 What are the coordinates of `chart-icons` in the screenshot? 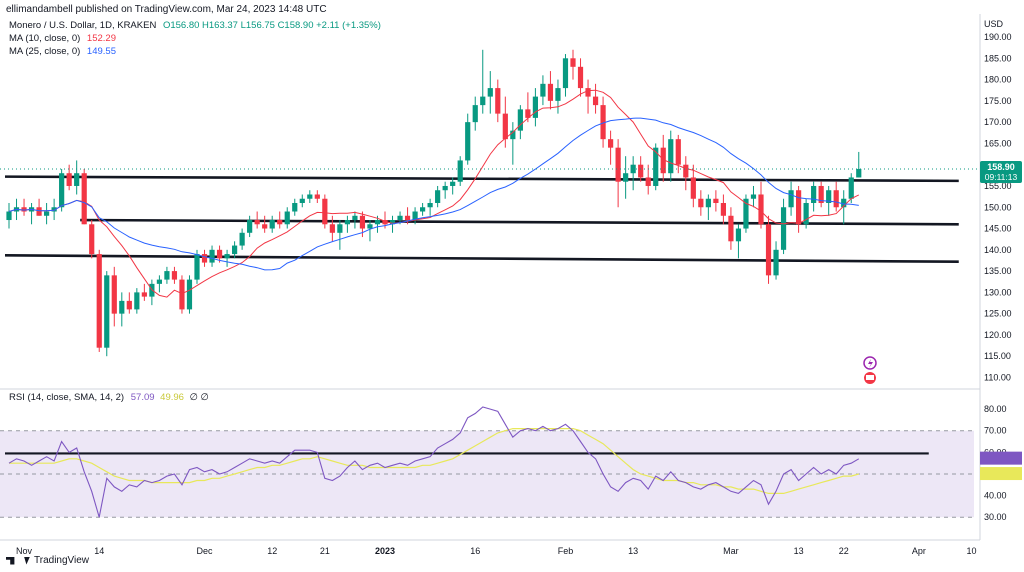 It's located at (870, 370).